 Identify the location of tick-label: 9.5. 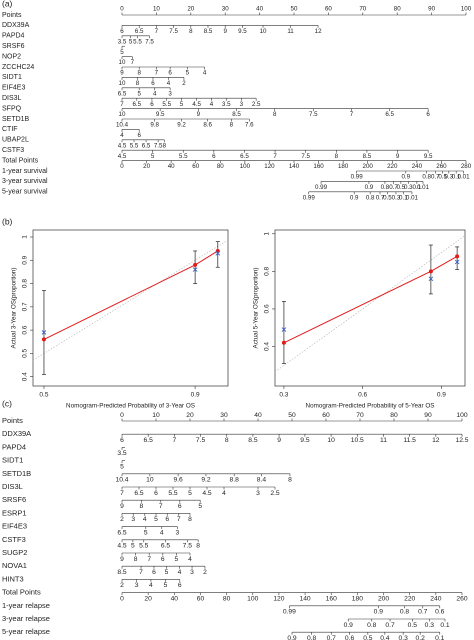
(305, 440).